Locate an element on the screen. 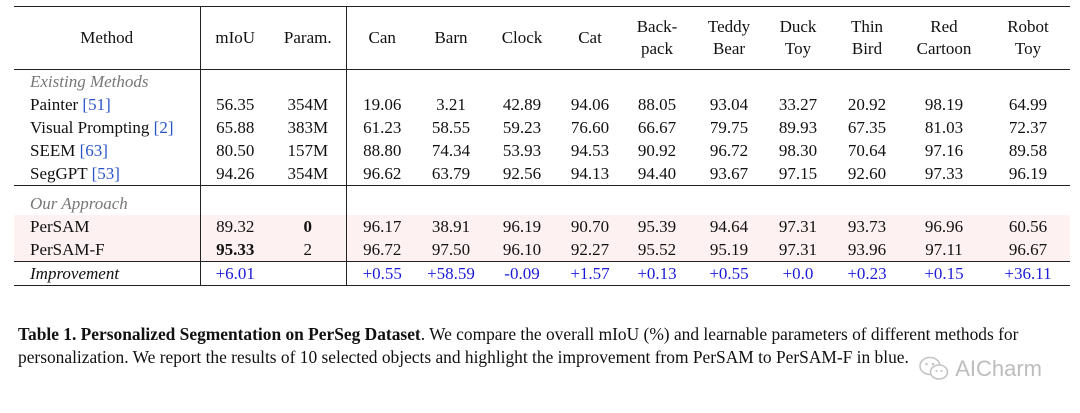  header-clock: Clock is located at coordinates (522, 38).